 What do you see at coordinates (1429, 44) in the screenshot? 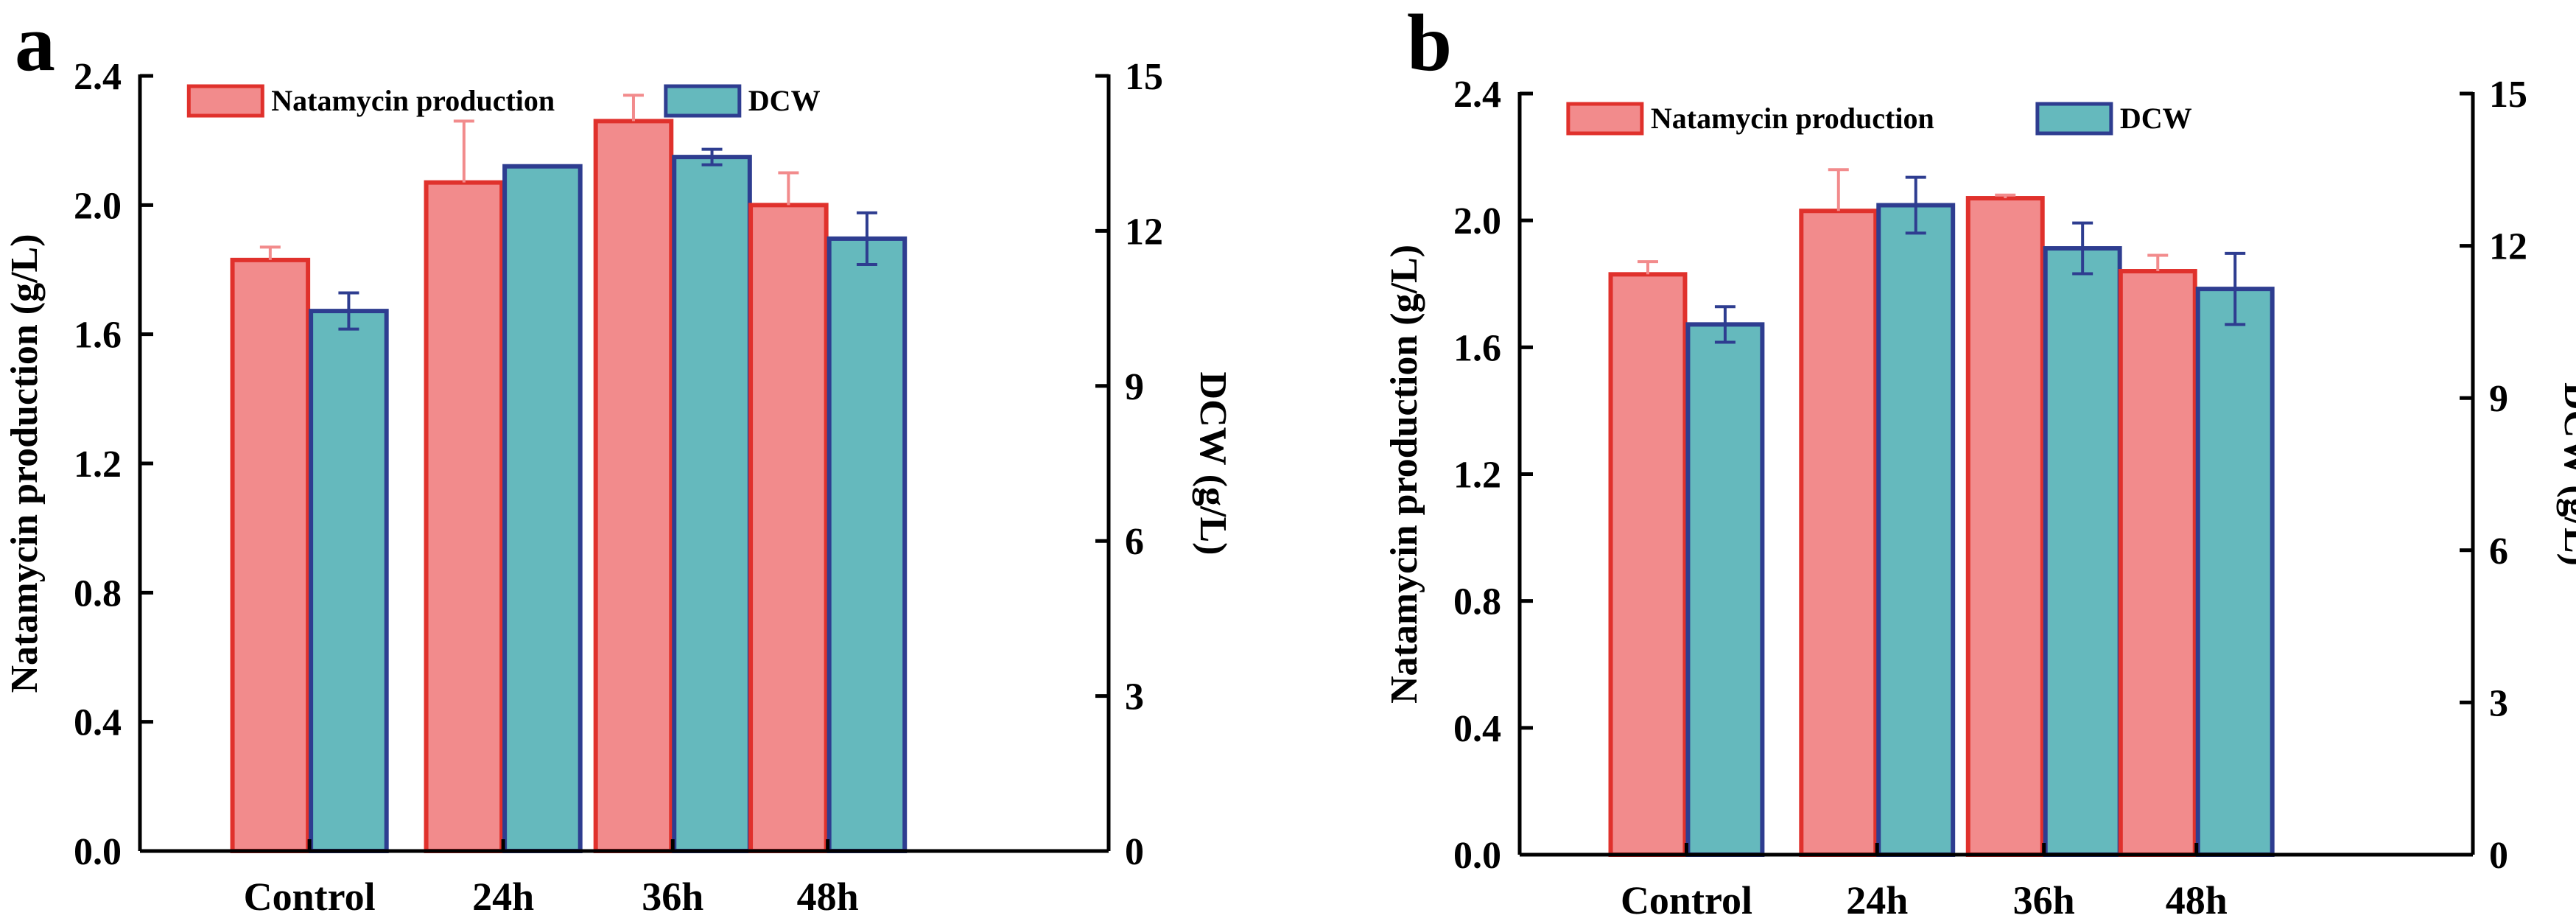
I see `panel-letter: b` at bounding box center [1429, 44].